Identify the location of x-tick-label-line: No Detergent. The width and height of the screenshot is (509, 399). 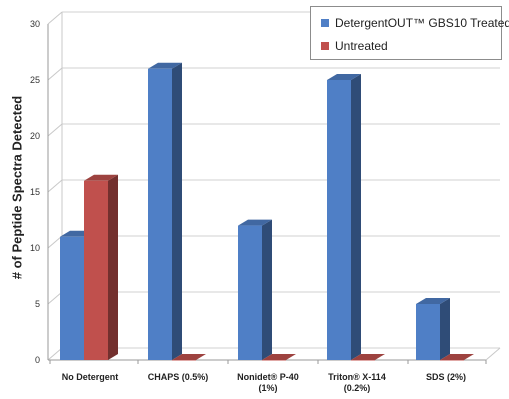
(90, 377).